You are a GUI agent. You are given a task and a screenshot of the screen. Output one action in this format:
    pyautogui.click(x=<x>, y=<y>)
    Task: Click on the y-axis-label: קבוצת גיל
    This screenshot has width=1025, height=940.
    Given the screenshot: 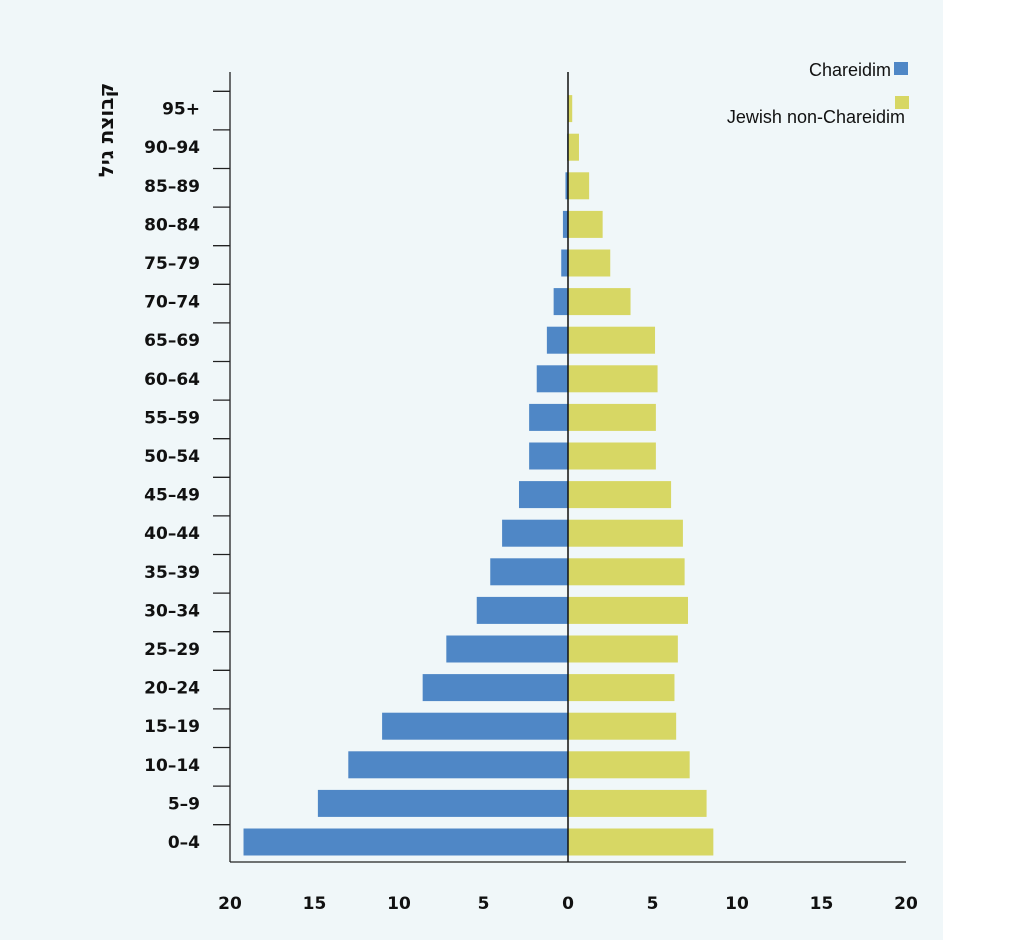 What is the action you would take?
    pyautogui.click(x=106, y=130)
    